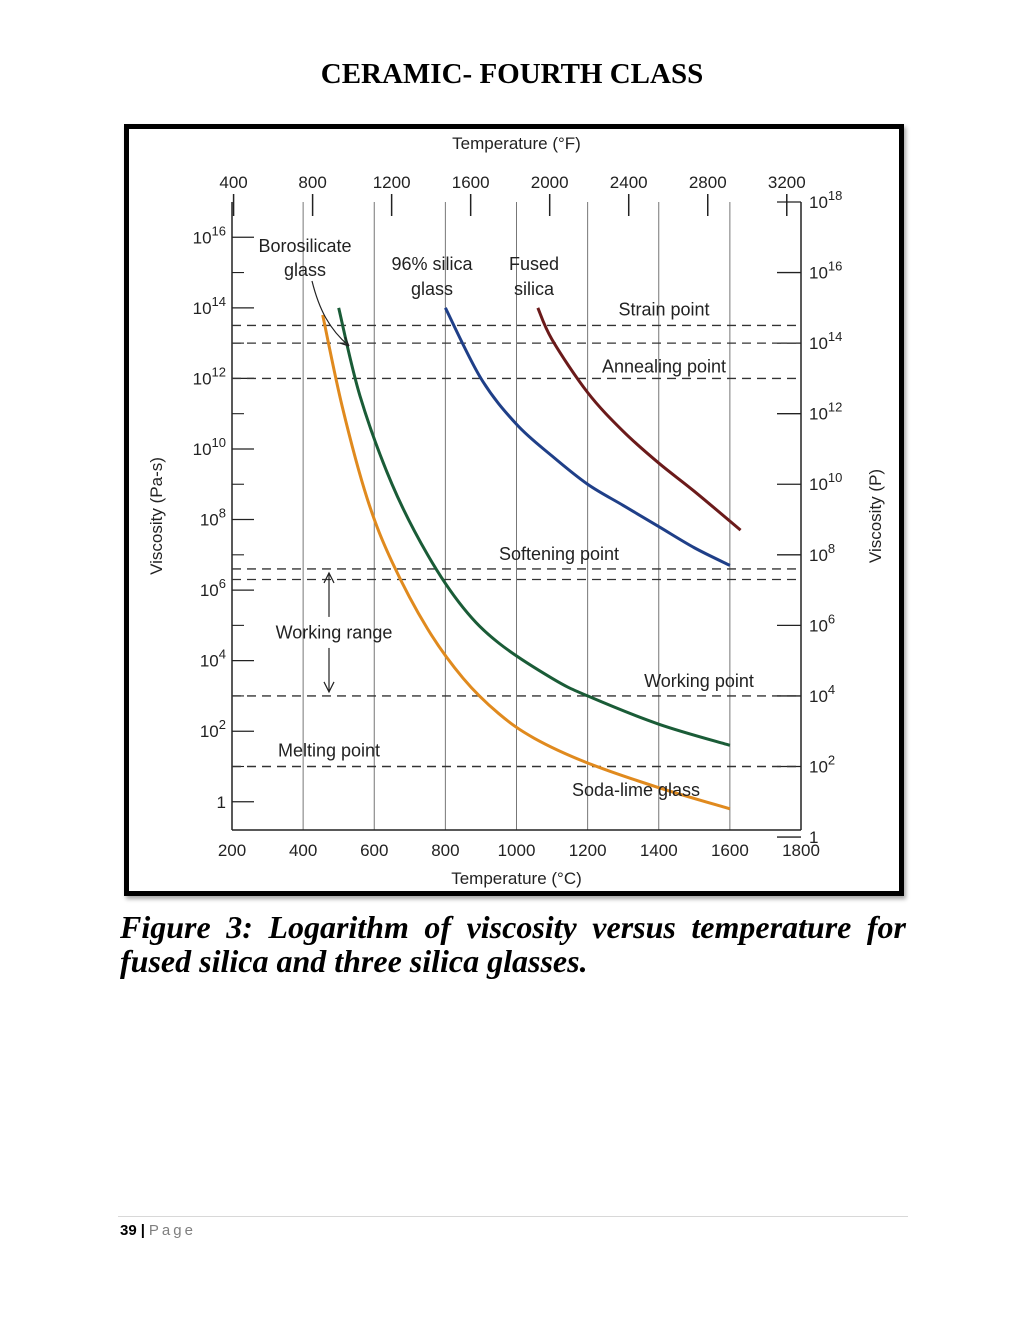  I want to click on annotation-borosilicate: glass, so click(305, 270).